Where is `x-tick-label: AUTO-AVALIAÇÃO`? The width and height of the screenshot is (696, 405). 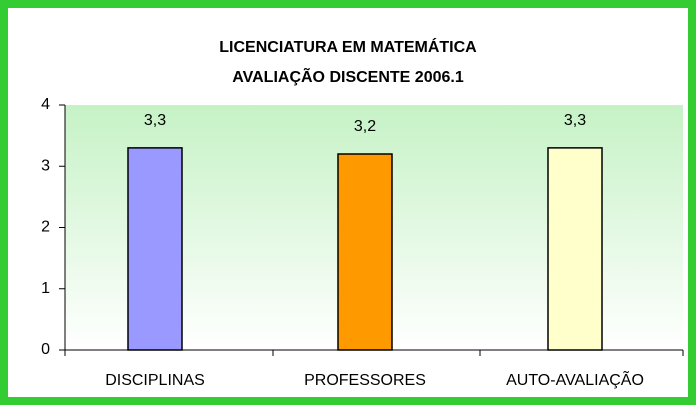 x-tick-label: AUTO-AVALIAÇÃO is located at coordinates (575, 379).